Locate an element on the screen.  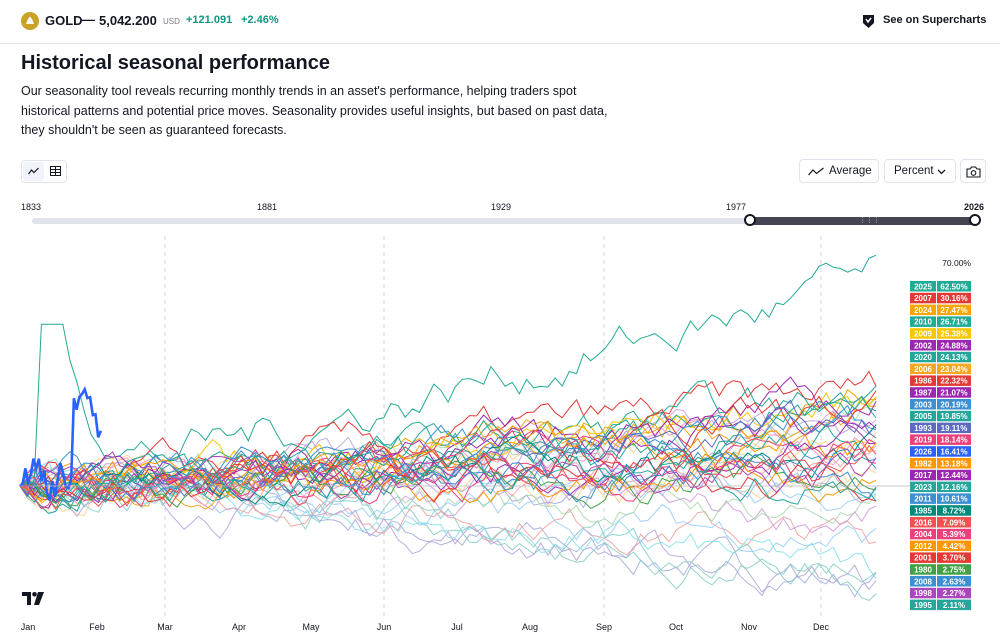
legend-value-label: 25.38% is located at coordinates (953, 334).